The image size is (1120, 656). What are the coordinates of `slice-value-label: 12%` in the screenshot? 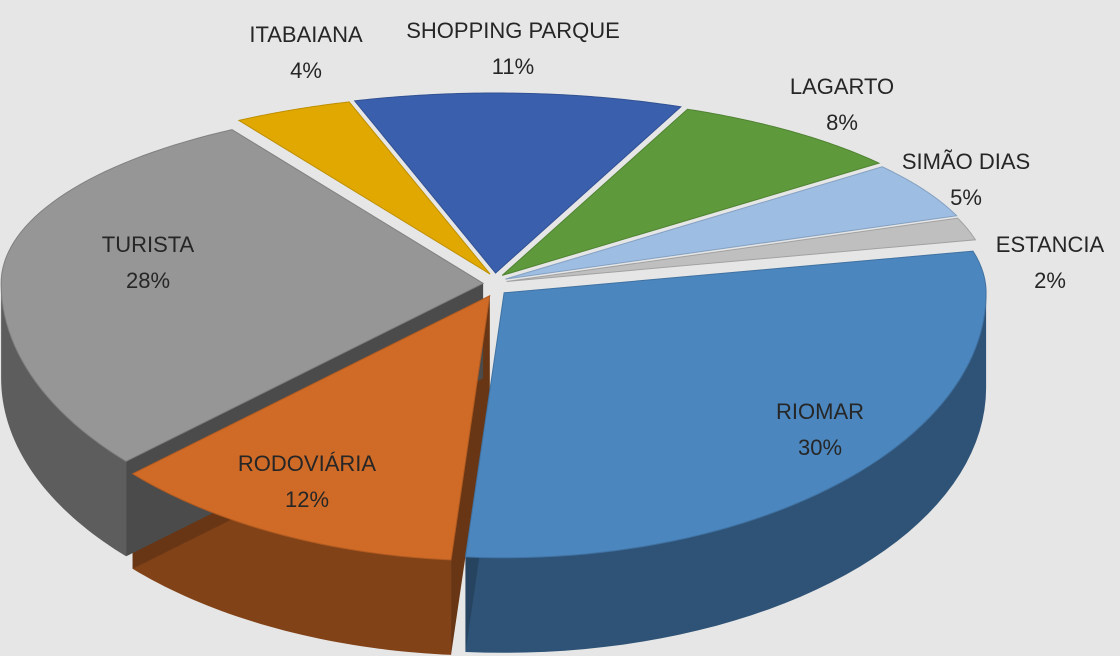 It's located at (307, 499).